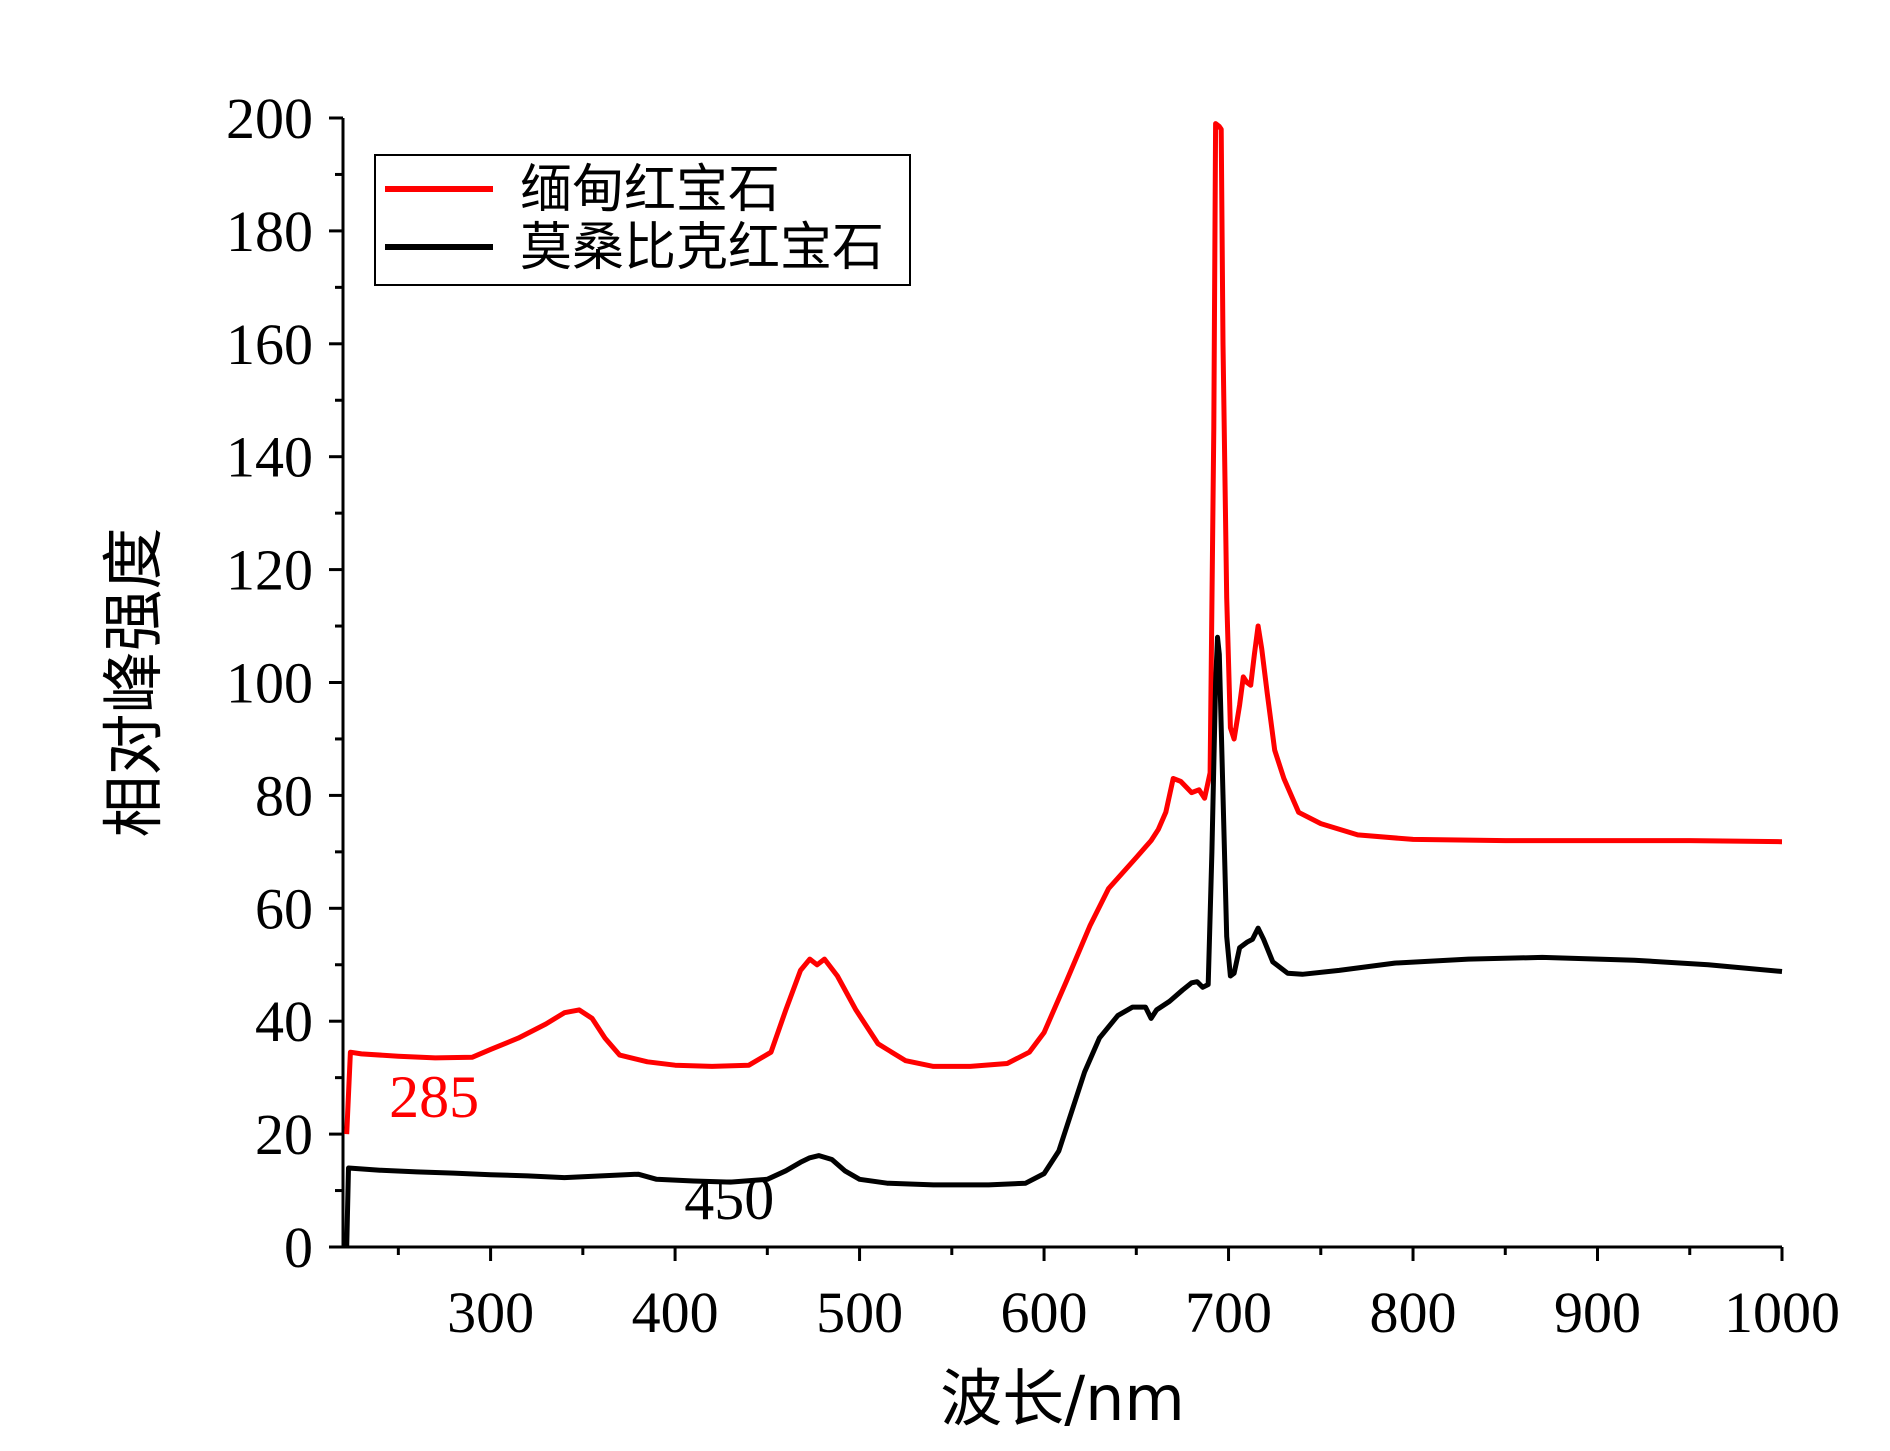 Image resolution: width=1890 pixels, height=1451 pixels. Describe the element at coordinates (284, 1021) in the screenshot. I see `y-tick-label: 40` at that location.